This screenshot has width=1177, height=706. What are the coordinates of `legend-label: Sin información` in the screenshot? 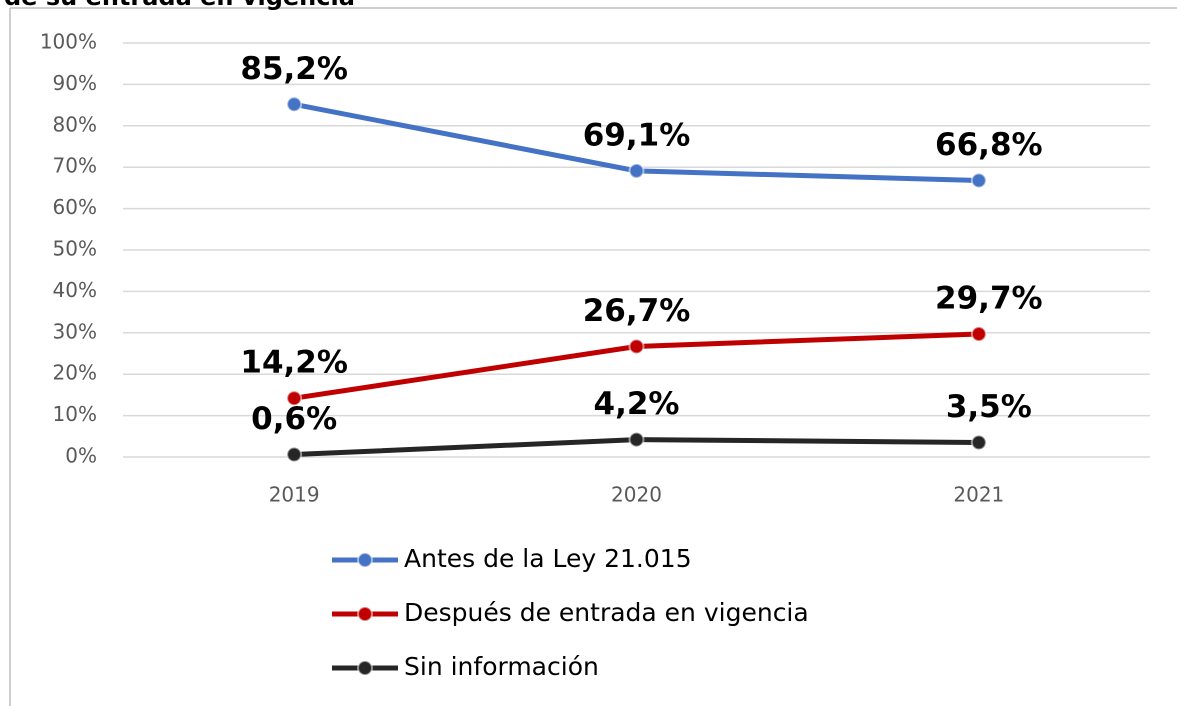 It's located at (501, 666).